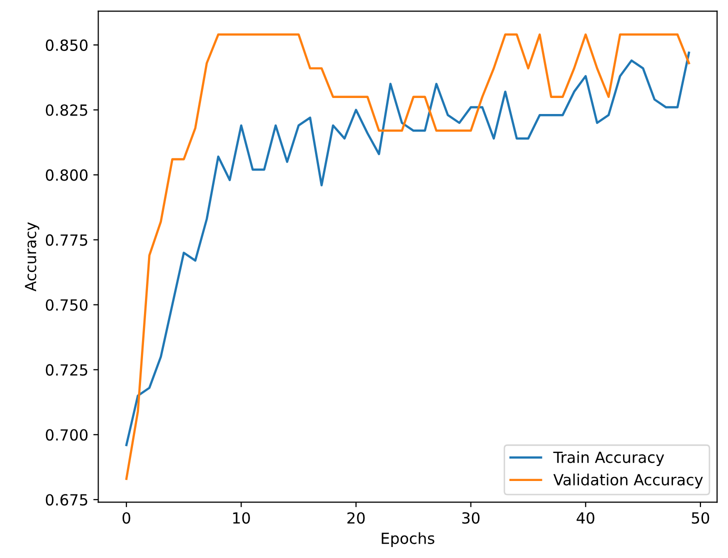 This screenshot has height=558, width=728. What do you see at coordinates (408, 540) in the screenshot?
I see `x-axis-title: Epochs` at bounding box center [408, 540].